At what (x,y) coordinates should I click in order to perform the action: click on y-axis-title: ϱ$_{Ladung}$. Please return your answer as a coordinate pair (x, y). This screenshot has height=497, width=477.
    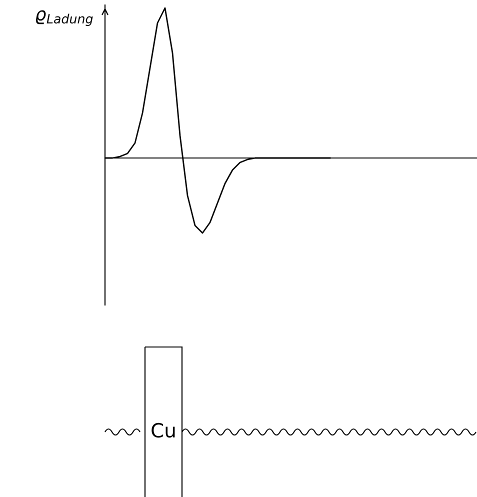
    Looking at the image, I should click on (64, 18).